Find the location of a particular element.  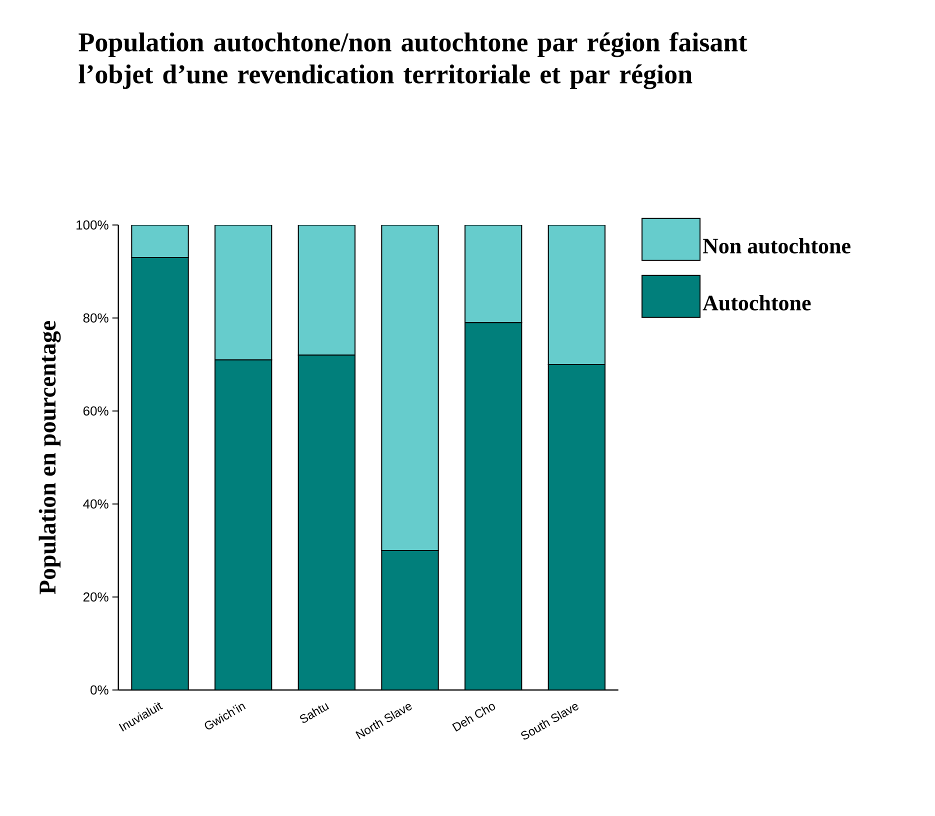

y-axis-title: Population en pourcentage is located at coordinates (49, 457).